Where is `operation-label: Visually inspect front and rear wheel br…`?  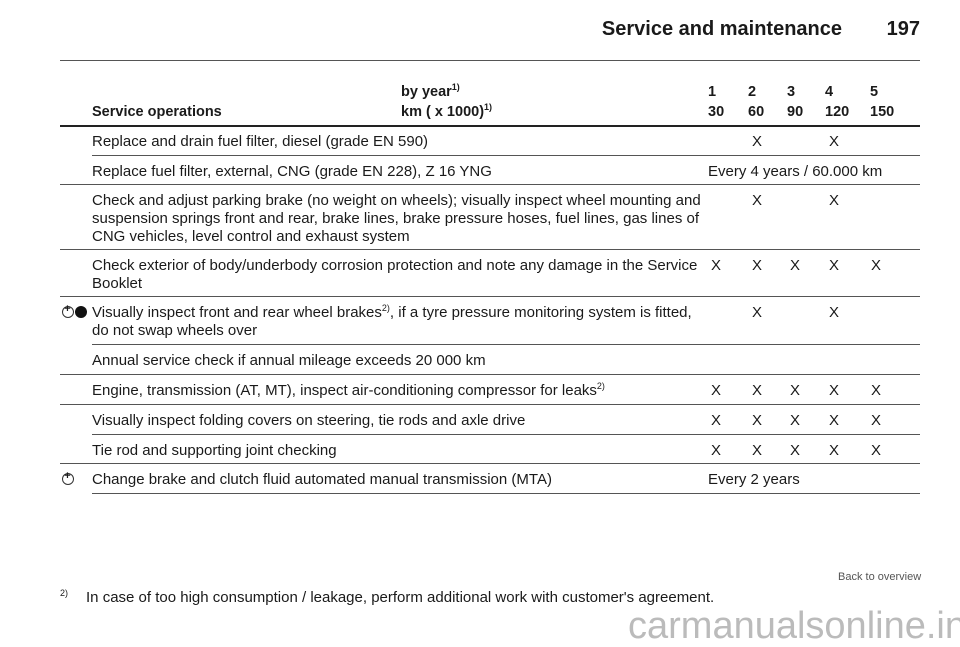
operation-label: Visually inspect front and rear wheel br… is located at coordinates (237, 312).